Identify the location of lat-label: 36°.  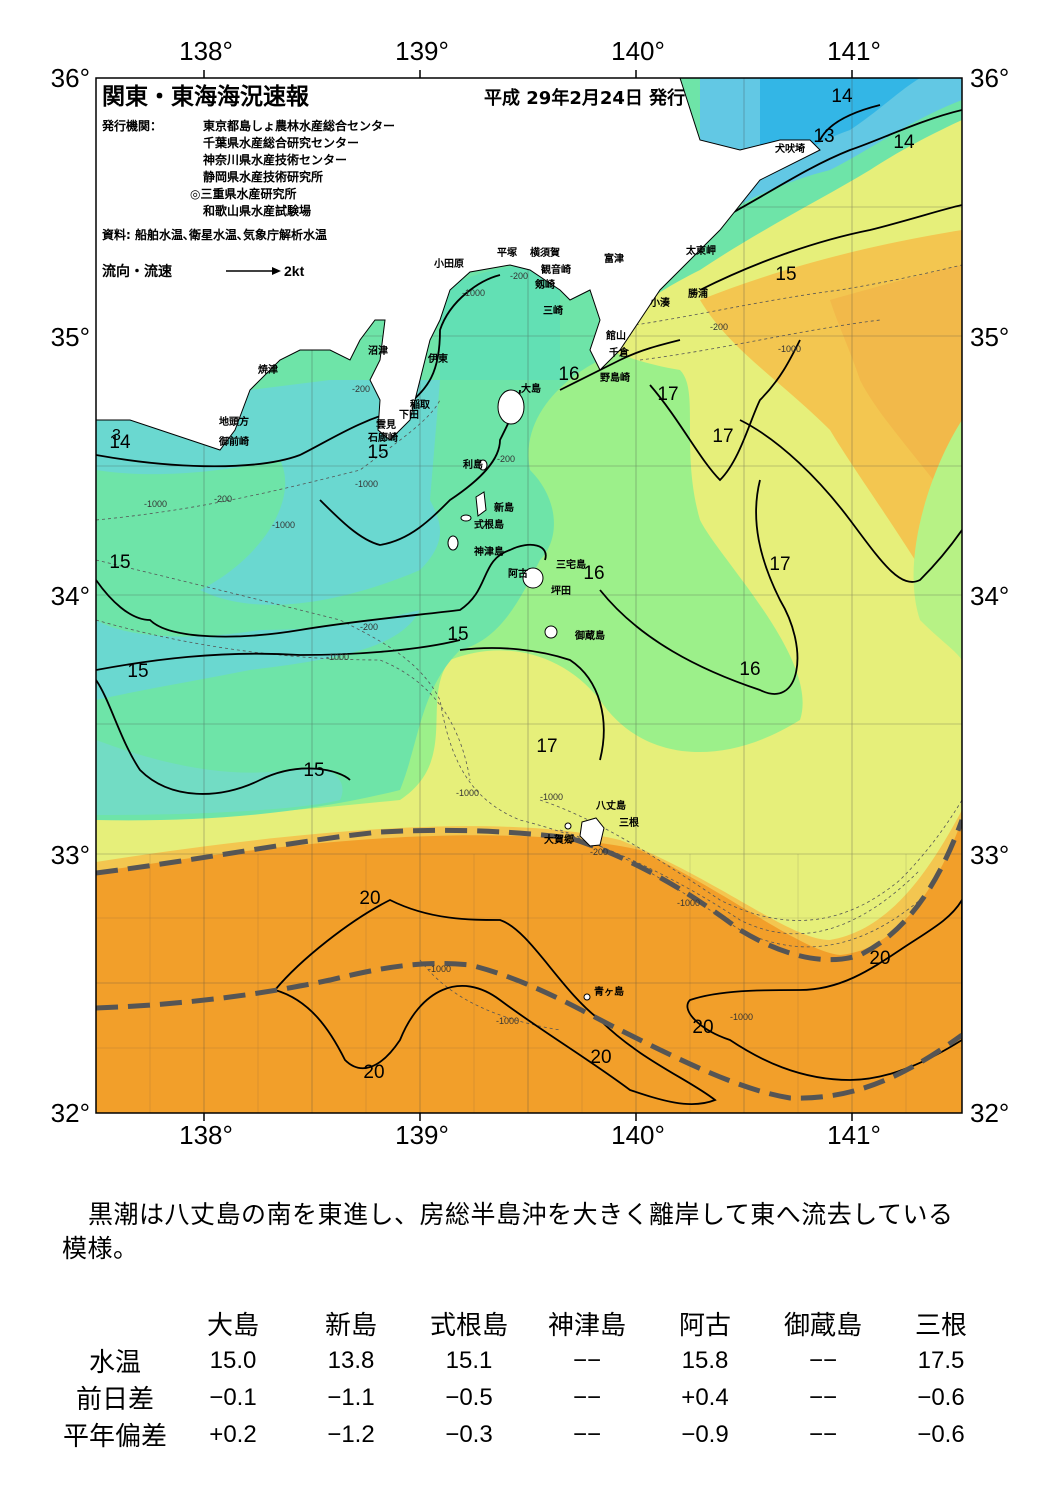
(70, 78).